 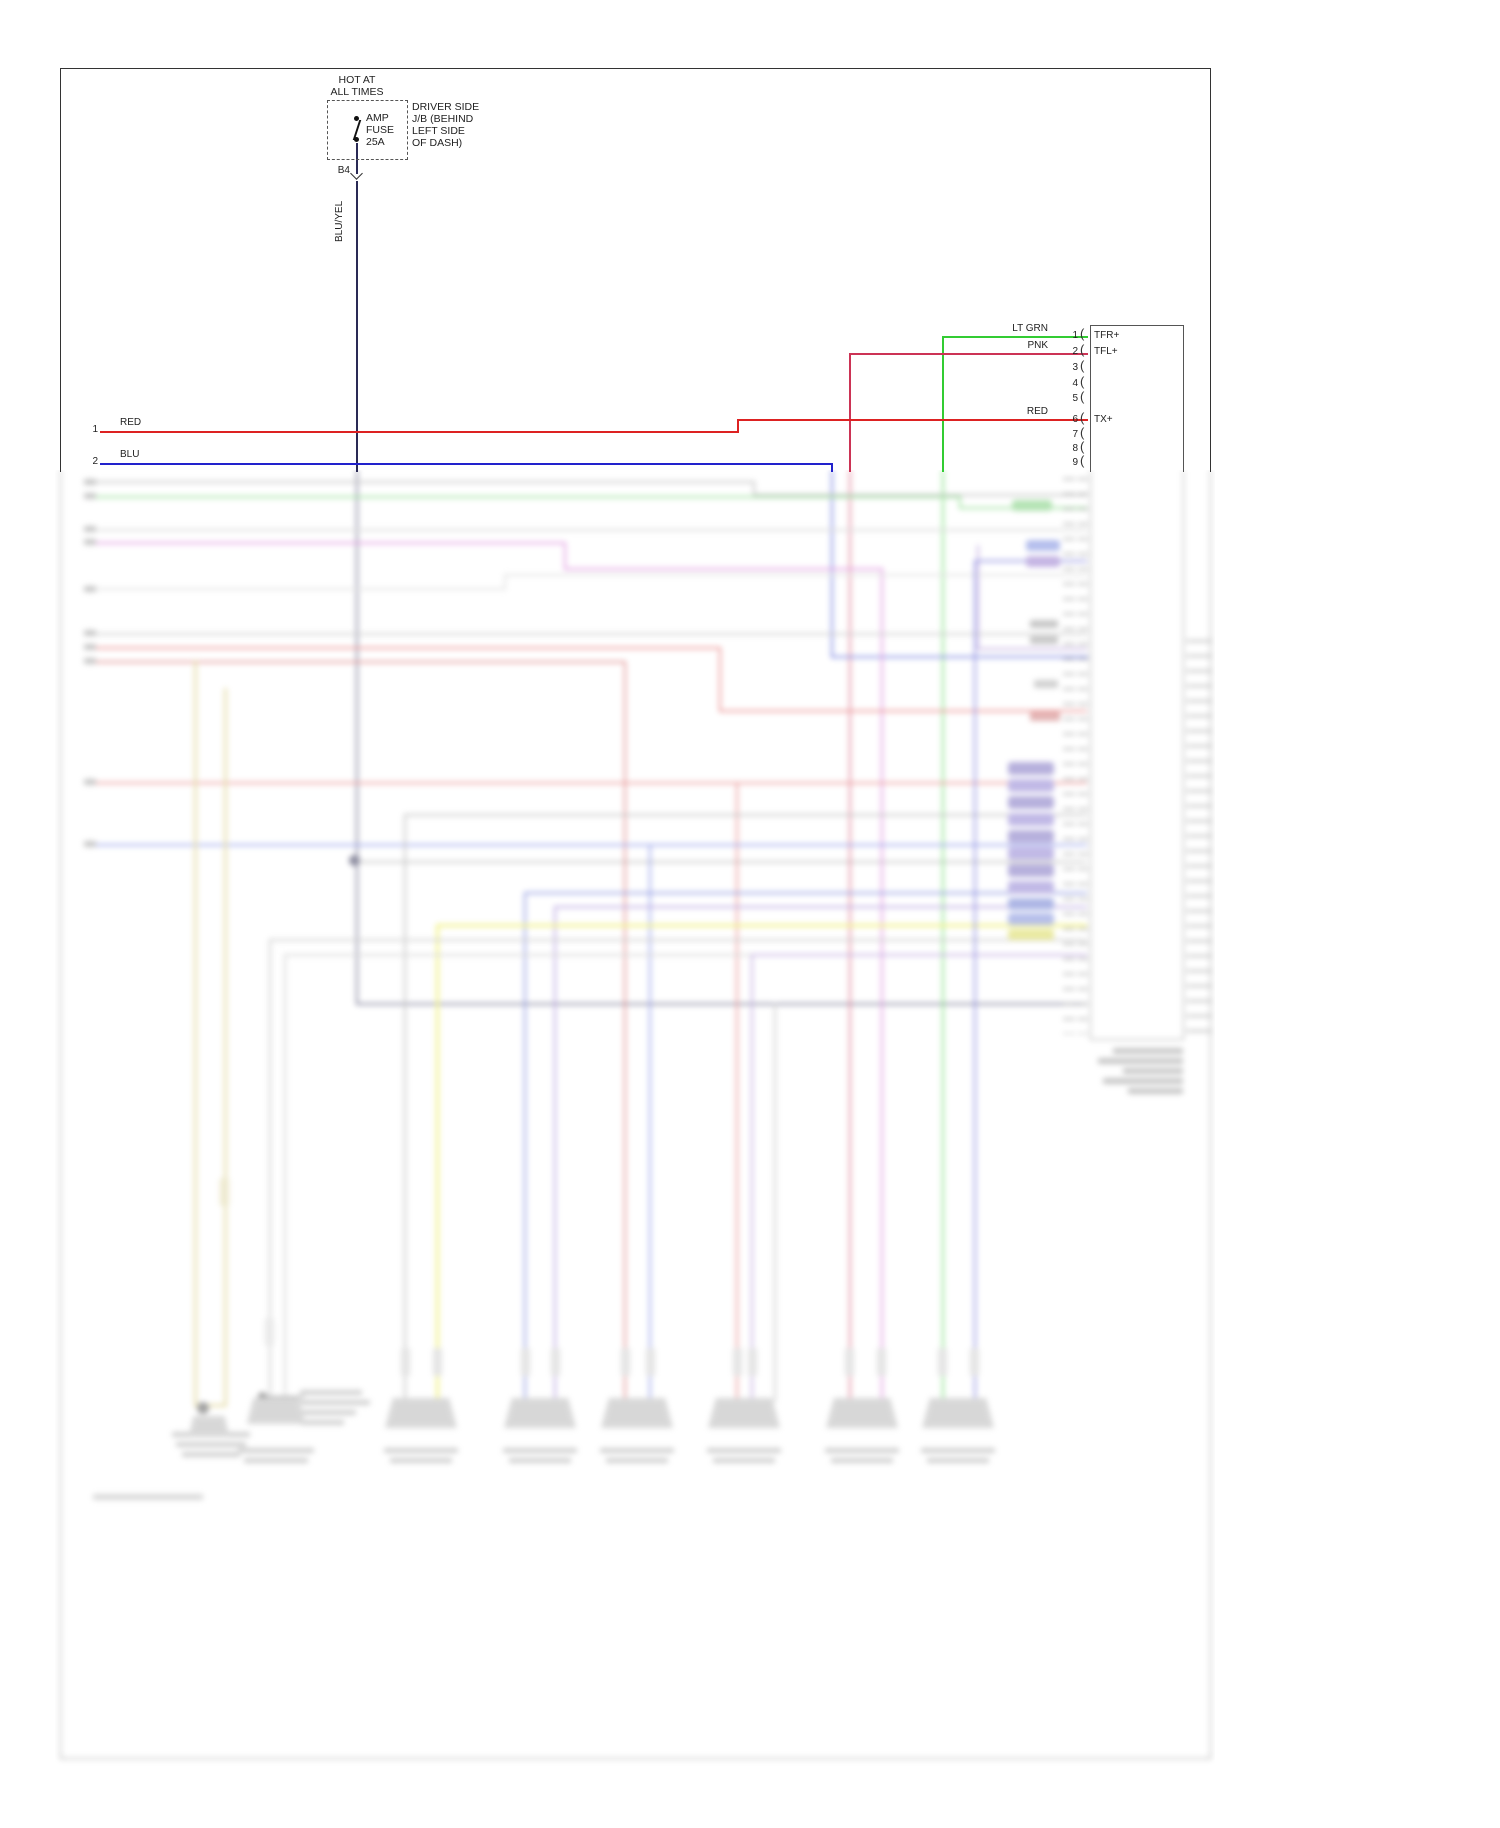 What do you see at coordinates (357, 92) in the screenshot?
I see `hot-at-line2: ALL TIMES` at bounding box center [357, 92].